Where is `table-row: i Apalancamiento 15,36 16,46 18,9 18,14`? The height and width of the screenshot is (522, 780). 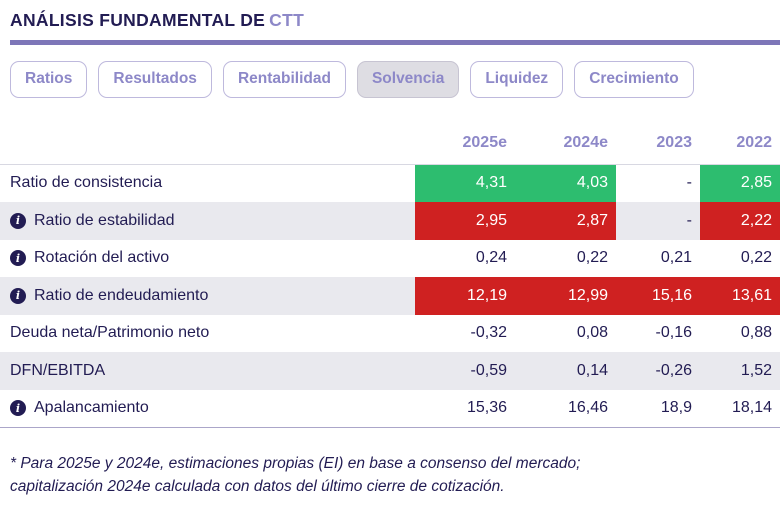
table-row: i Apalancamiento 15,36 16,46 18,9 18,14 is located at coordinates (390, 409).